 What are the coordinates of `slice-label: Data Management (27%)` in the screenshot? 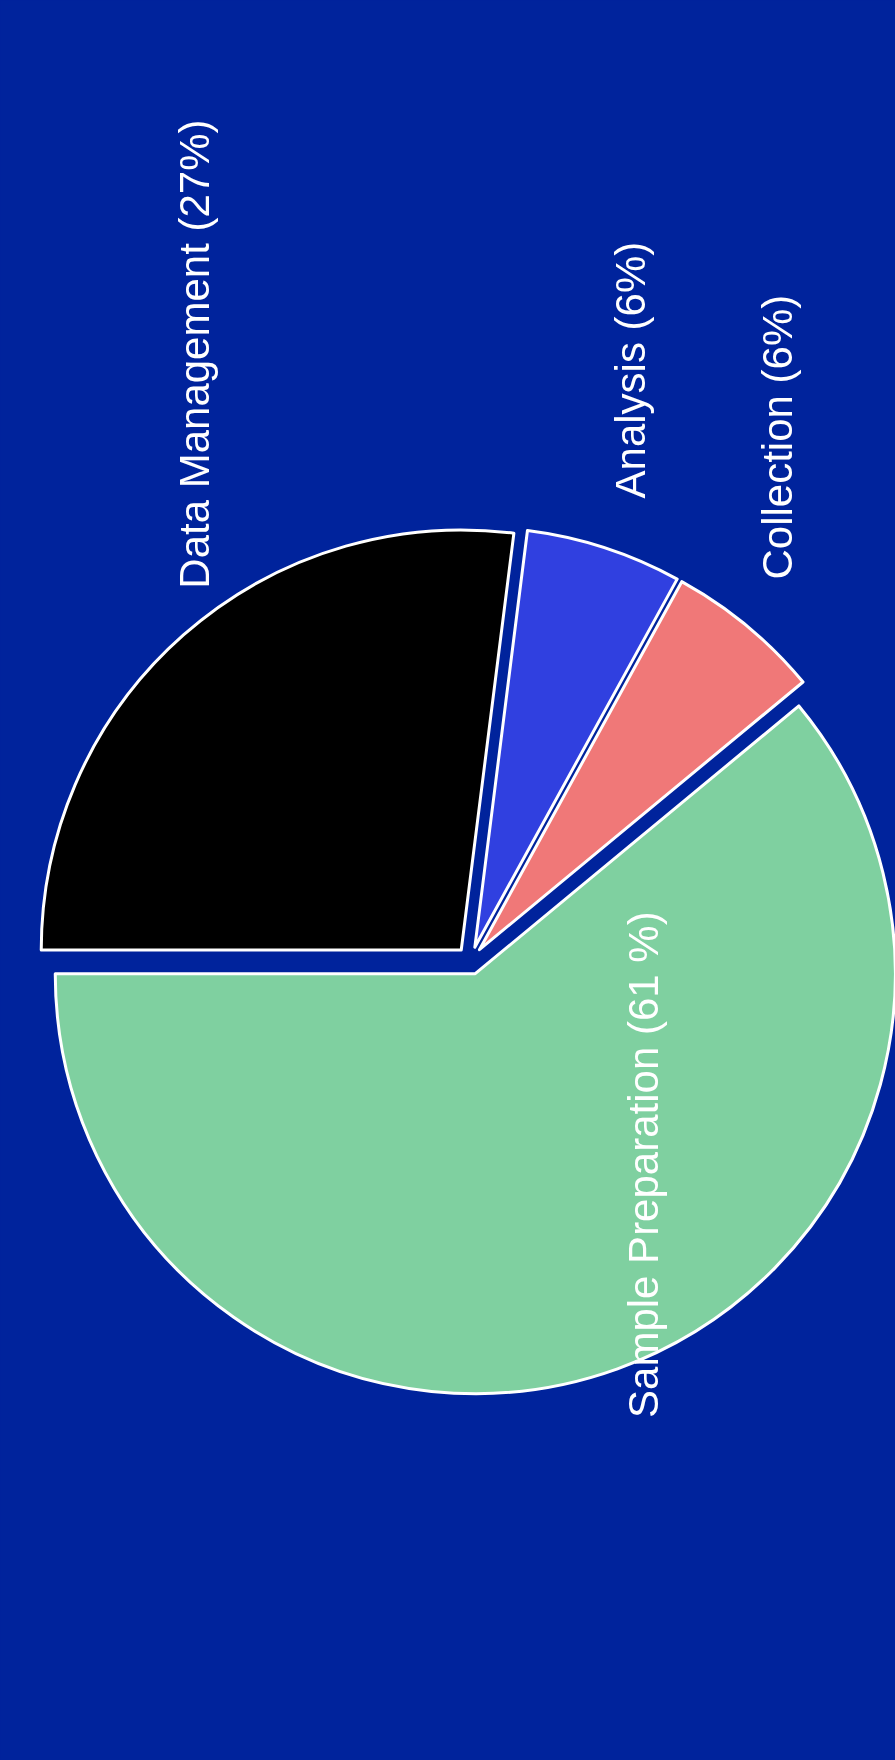 It's located at (194, 353).